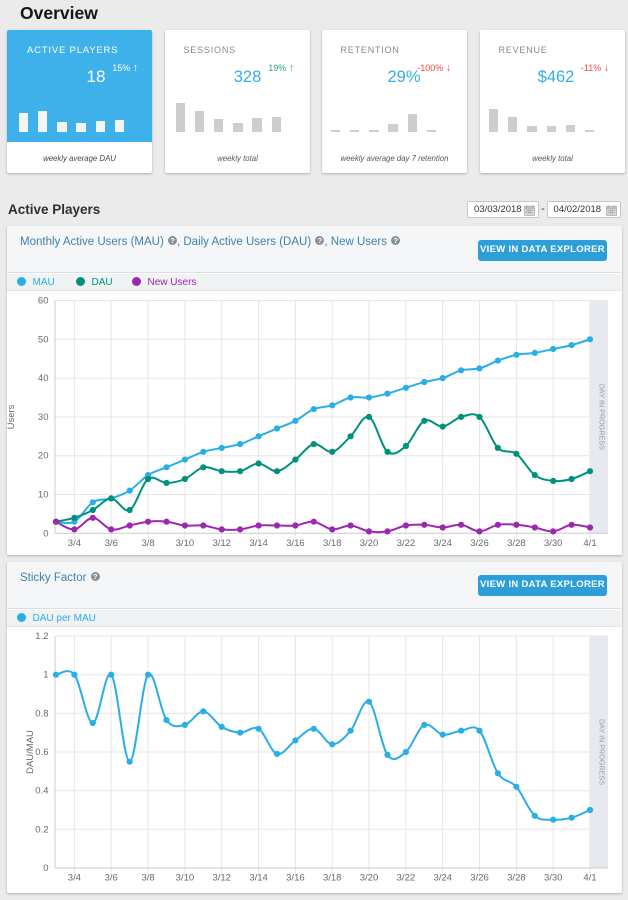 The height and width of the screenshot is (900, 628). Describe the element at coordinates (41, 713) in the screenshot. I see `svg-text: 0.8` at that location.